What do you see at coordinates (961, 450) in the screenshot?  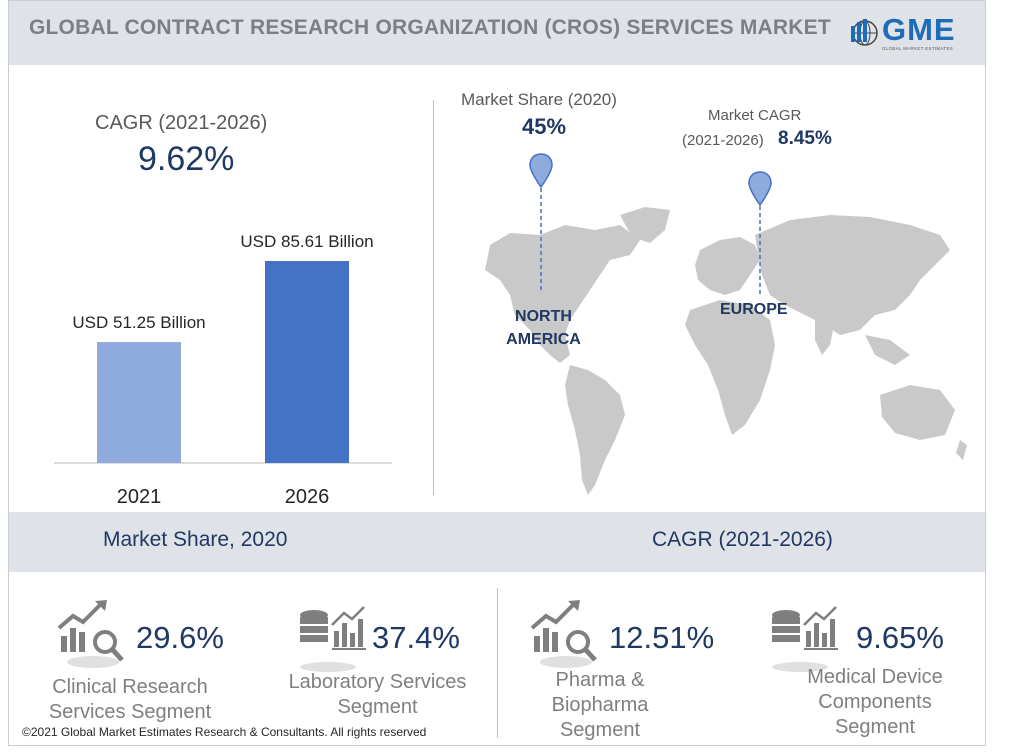 I see `new-zealand-shape` at bounding box center [961, 450].